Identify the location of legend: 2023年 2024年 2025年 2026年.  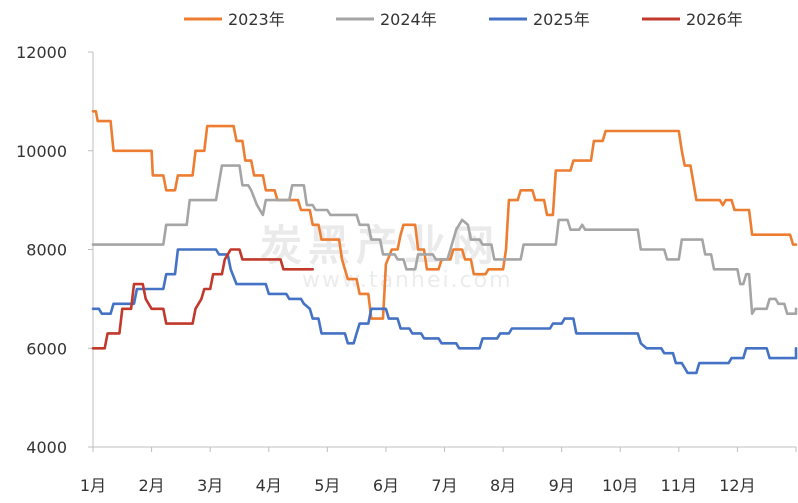
(463, 19).